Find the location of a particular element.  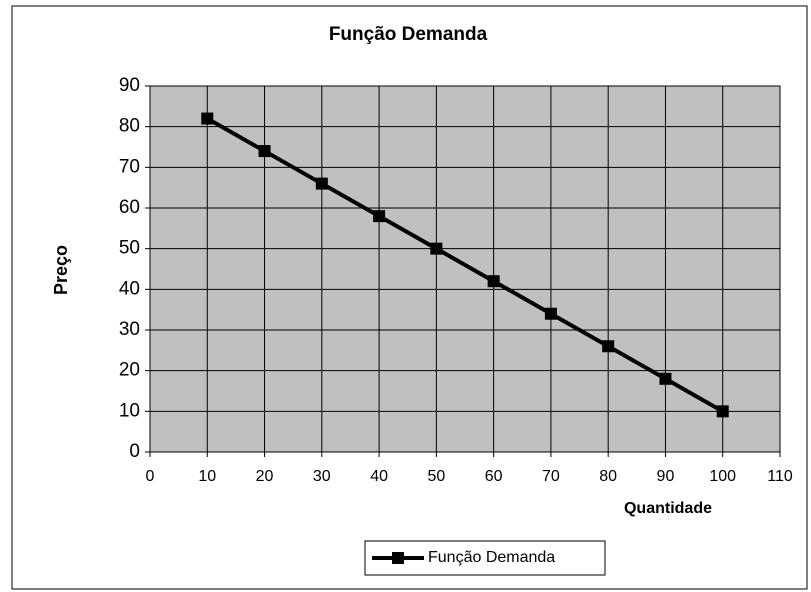

y-axis-label: Preço is located at coordinates (61, 270).